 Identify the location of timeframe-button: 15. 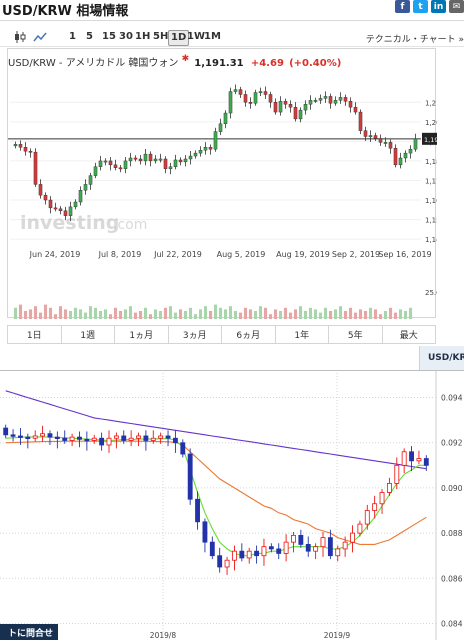
(109, 36).